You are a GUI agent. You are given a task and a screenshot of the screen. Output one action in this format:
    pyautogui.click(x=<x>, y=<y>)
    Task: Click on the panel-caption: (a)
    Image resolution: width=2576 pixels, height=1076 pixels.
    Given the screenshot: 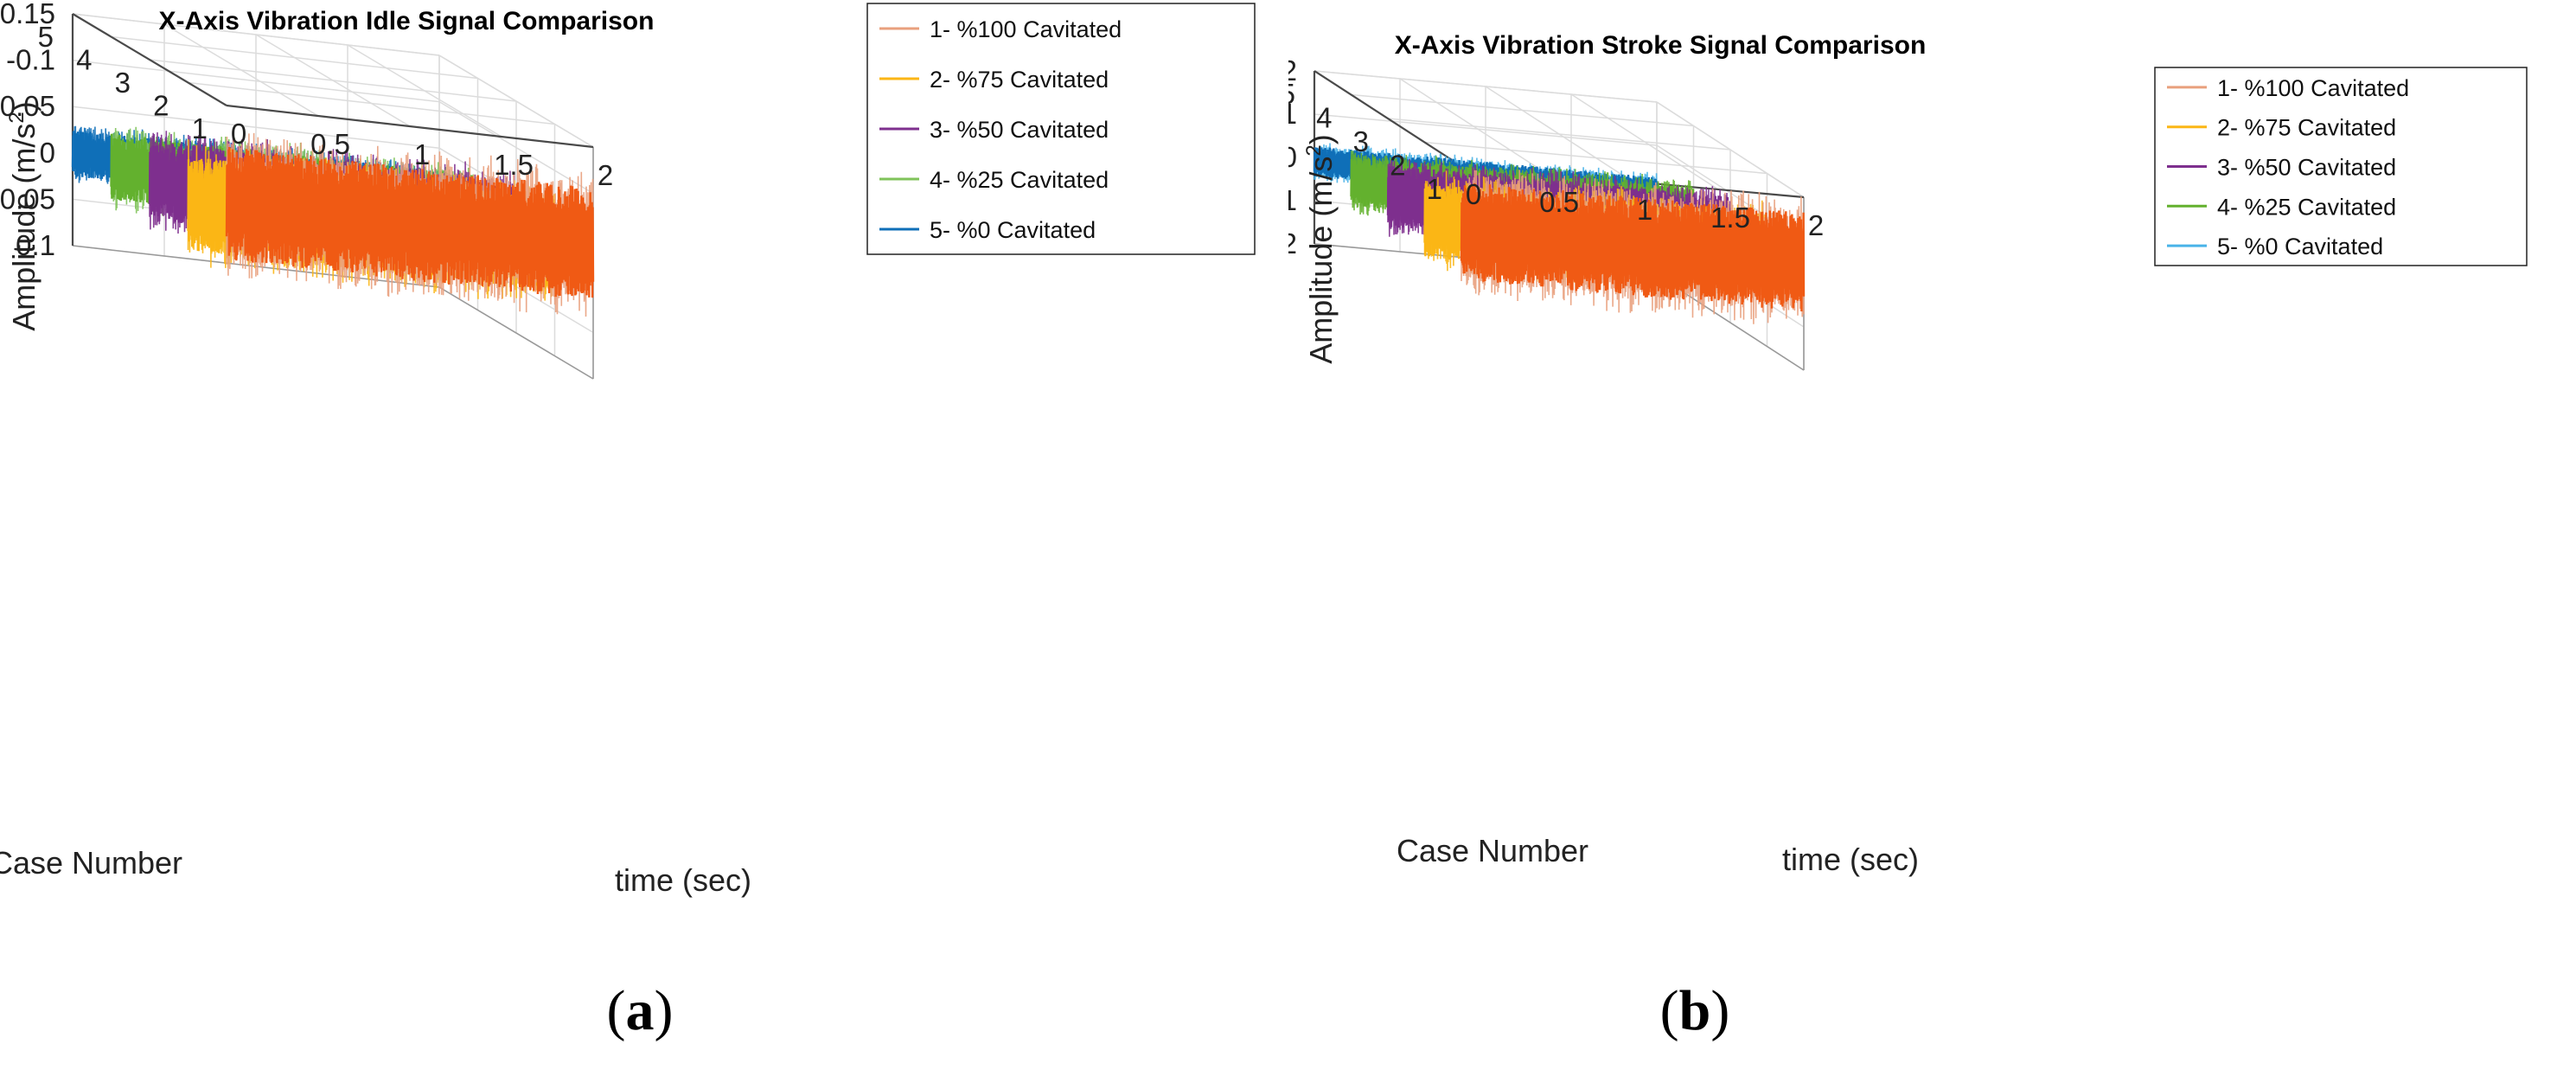 What is the action you would take?
    pyautogui.click(x=641, y=1010)
    